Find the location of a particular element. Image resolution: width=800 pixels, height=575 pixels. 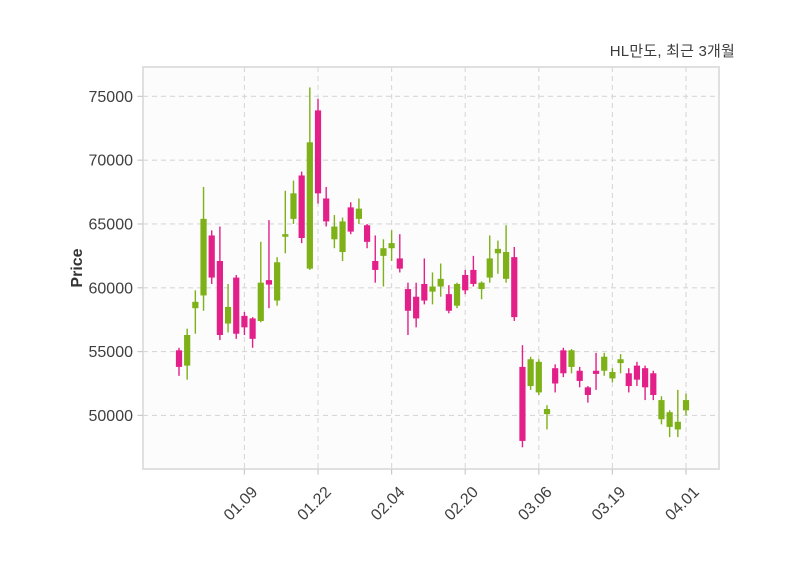

y-tick-label: 75000 is located at coordinates (111, 97).